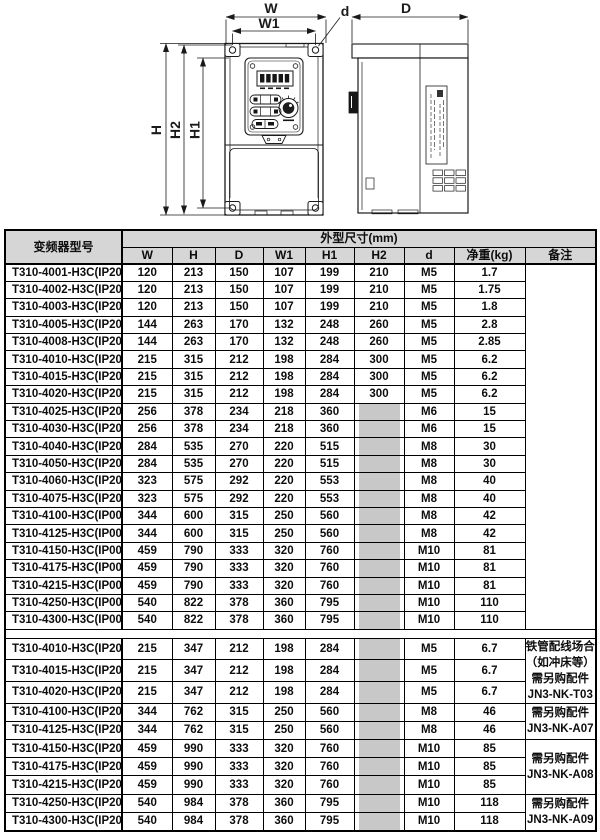 The height and width of the screenshot is (840, 600). What do you see at coordinates (300, 821) in the screenshot?
I see `table-row: T310-4300-H3C(IP20) 540 984 378 360 795 M10 118` at bounding box center [300, 821].